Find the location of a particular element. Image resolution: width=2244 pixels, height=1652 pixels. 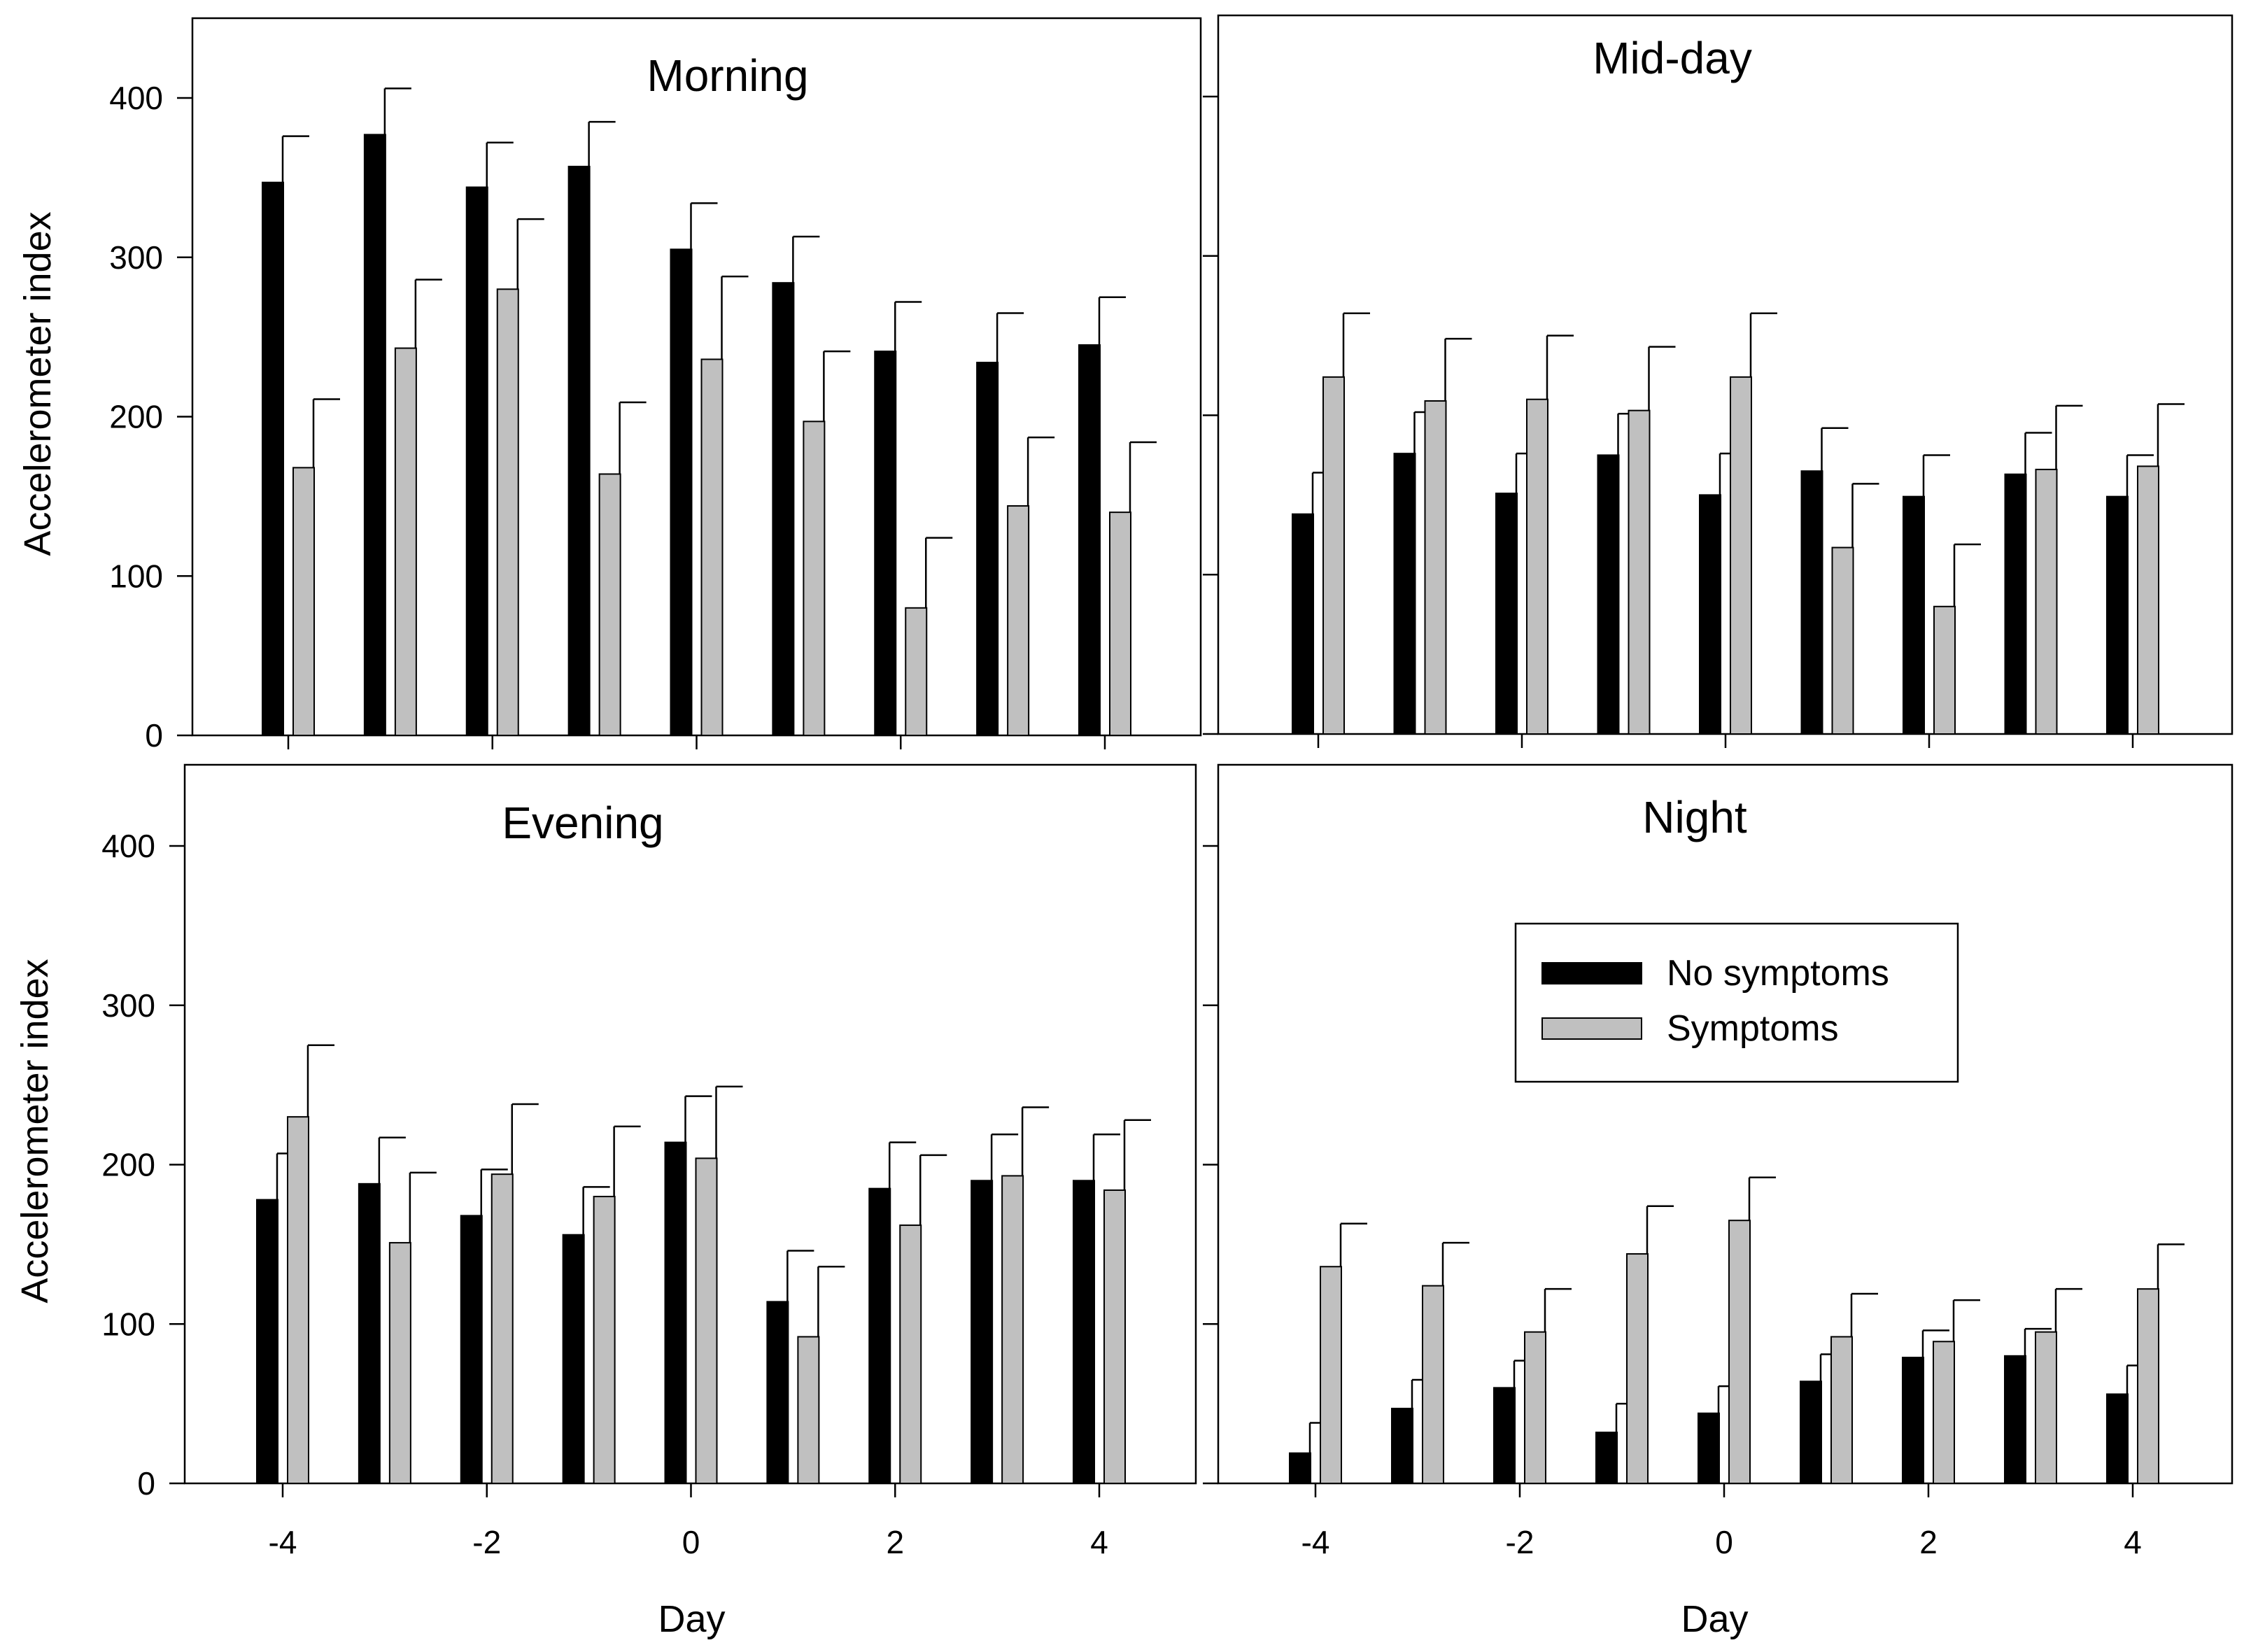

panel-title: Evening is located at coordinates (582, 823).